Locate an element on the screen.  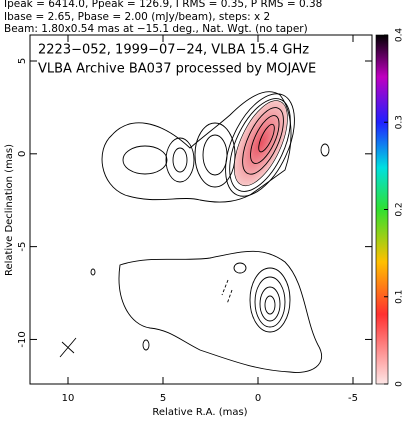
colorbar-tick-label: 0.3 is located at coordinates (400, 122).